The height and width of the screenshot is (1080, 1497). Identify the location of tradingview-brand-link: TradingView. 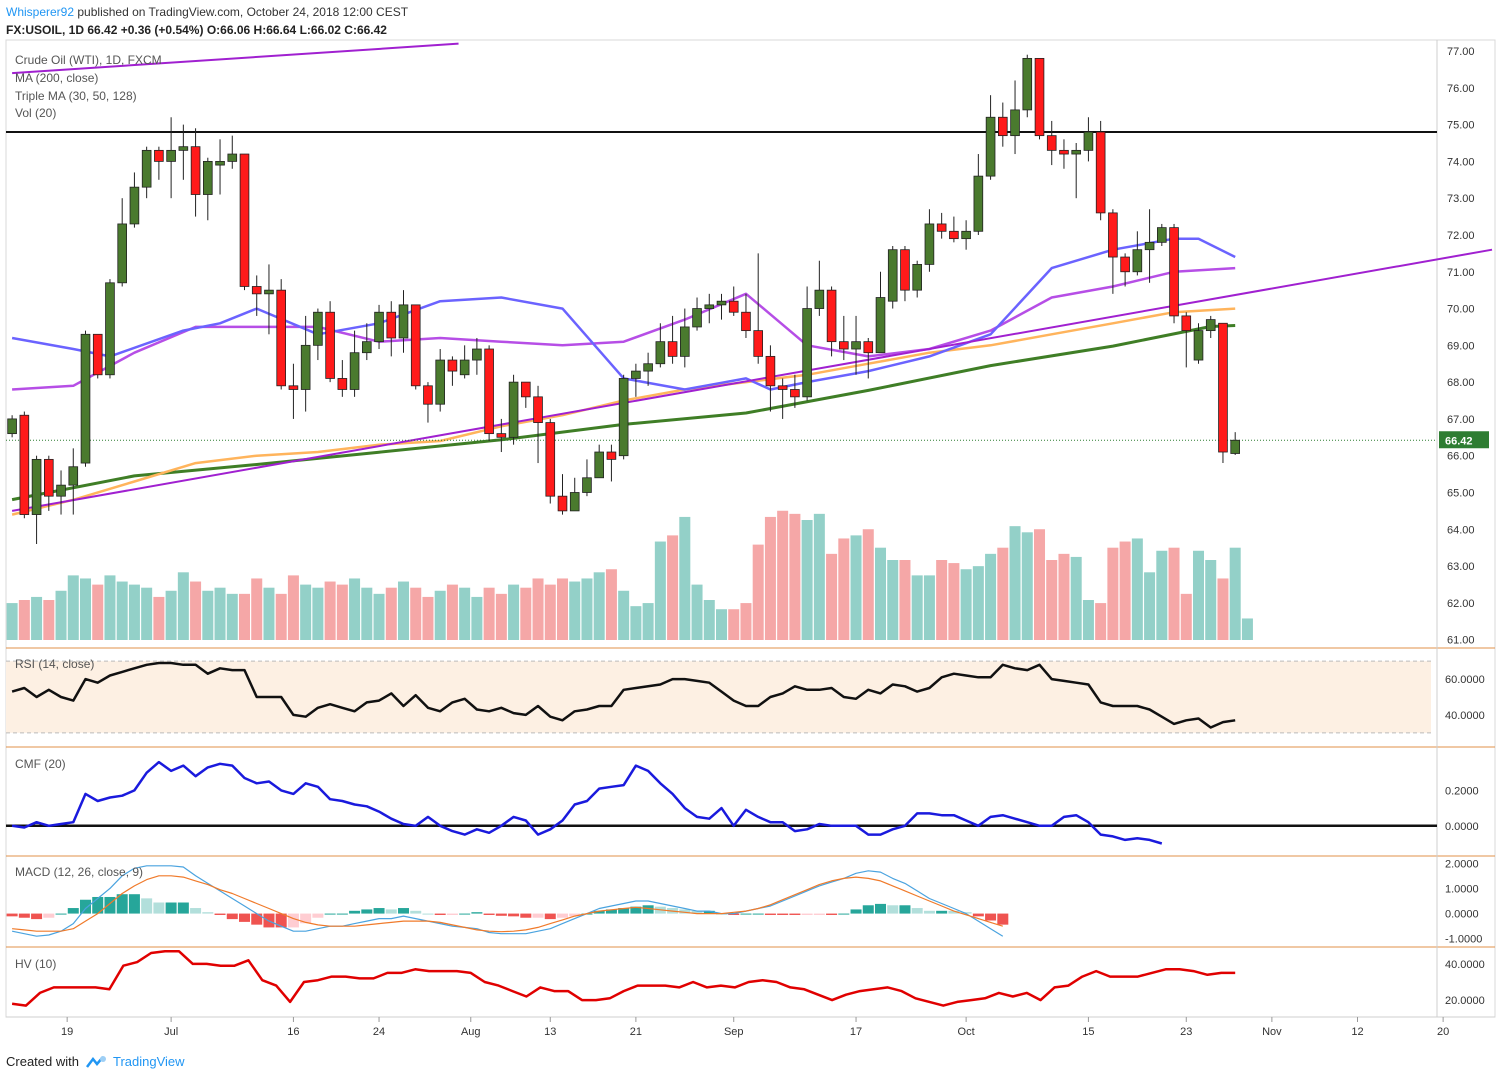
(148, 1061).